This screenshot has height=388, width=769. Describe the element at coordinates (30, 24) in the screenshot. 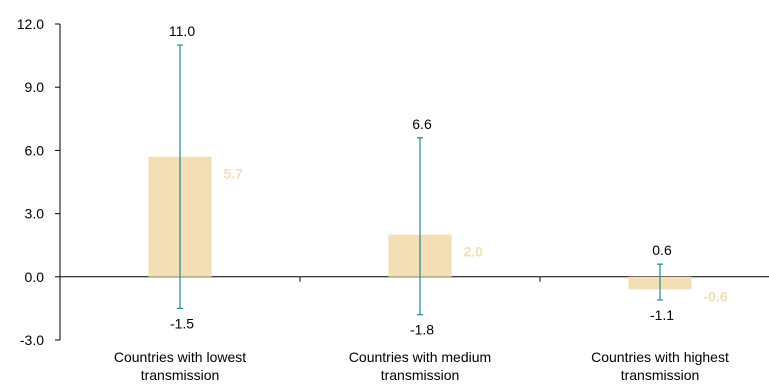

I see `y-tick-label: 12.0` at that location.